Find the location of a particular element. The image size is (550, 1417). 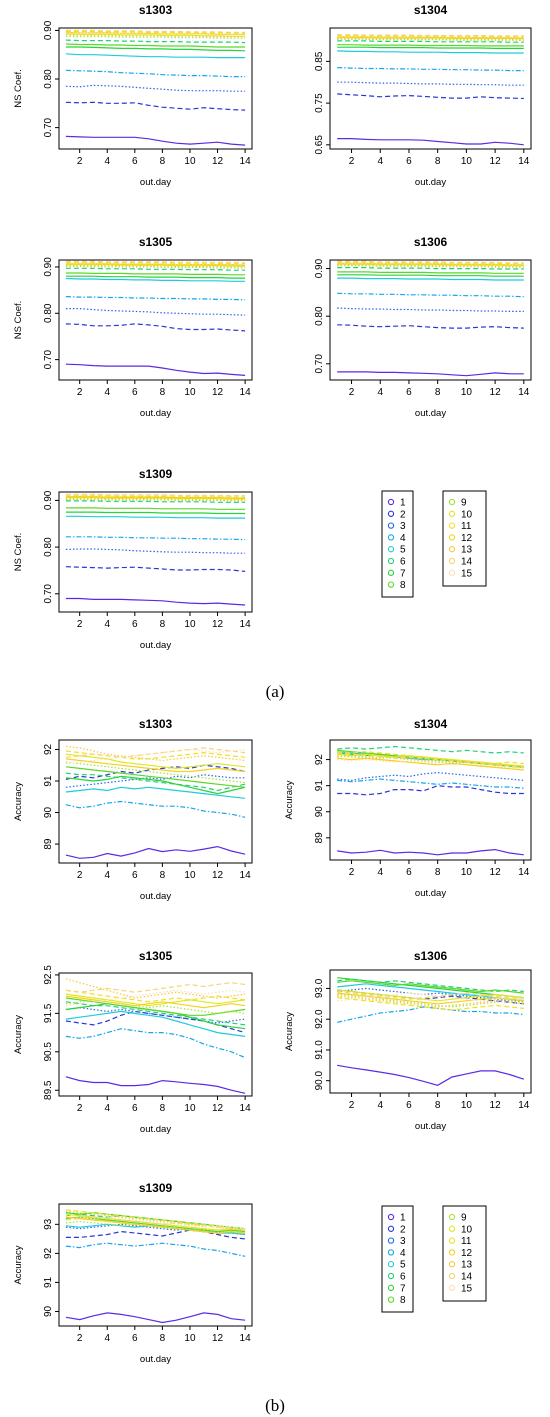

chart-panel-s1304: s1304 2 4 6 8 10 12 14 0.65 0.75 0.85 out.day is located at coordinates (423, 95).